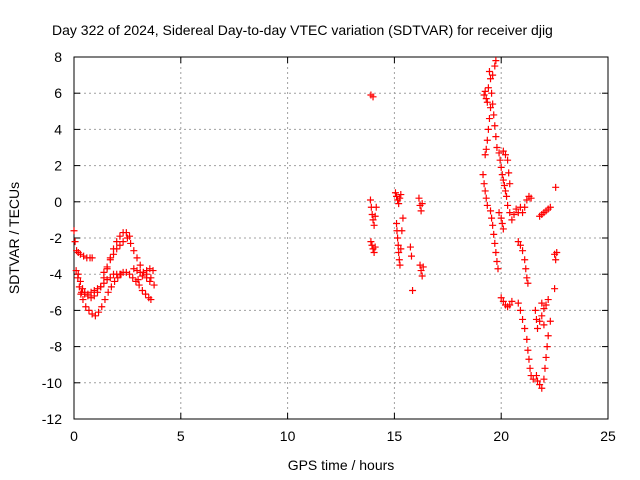 Image resolution: width=640 pixels, height=480 pixels. What do you see at coordinates (52, 419) in the screenshot?
I see `y-tick-label: -12` at bounding box center [52, 419].